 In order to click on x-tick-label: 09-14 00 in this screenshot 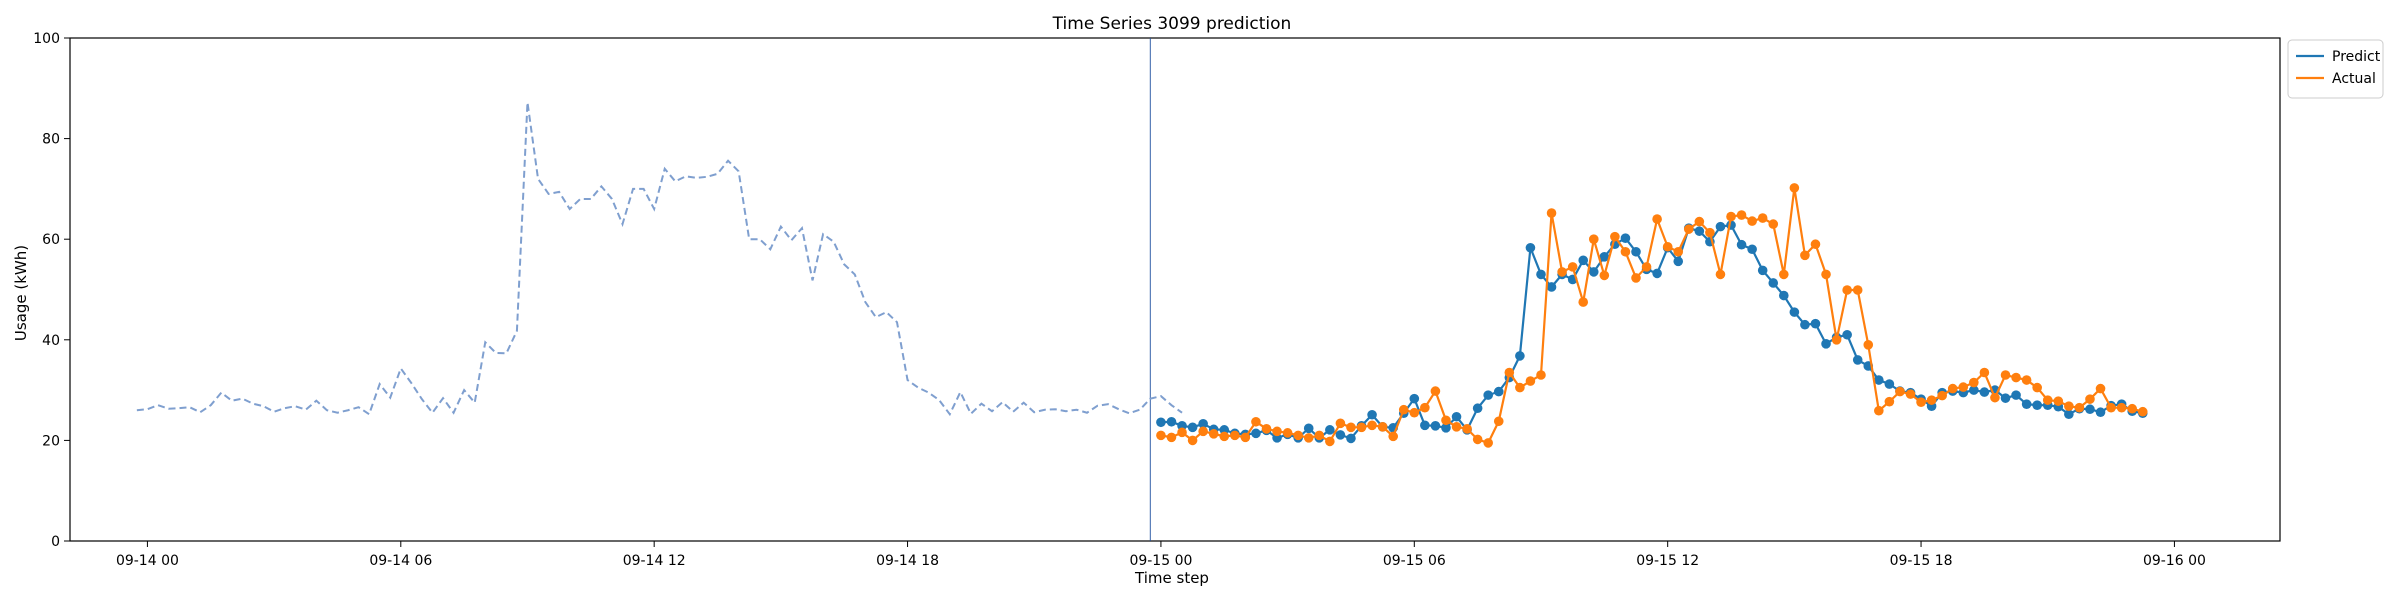, I will do `click(147, 561)`.